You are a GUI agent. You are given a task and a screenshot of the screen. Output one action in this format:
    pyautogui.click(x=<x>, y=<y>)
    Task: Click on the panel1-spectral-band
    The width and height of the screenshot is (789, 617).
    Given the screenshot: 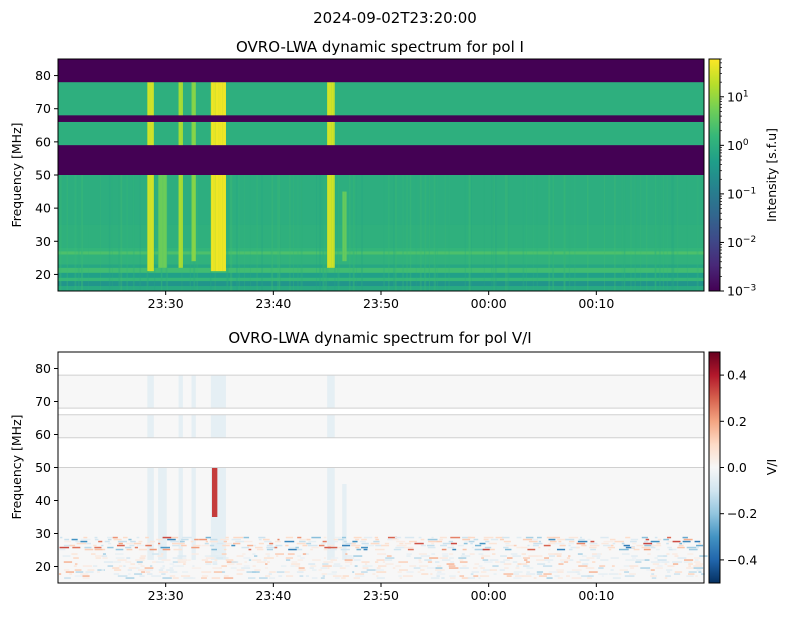 What is the action you would take?
    pyautogui.click(x=381, y=288)
    